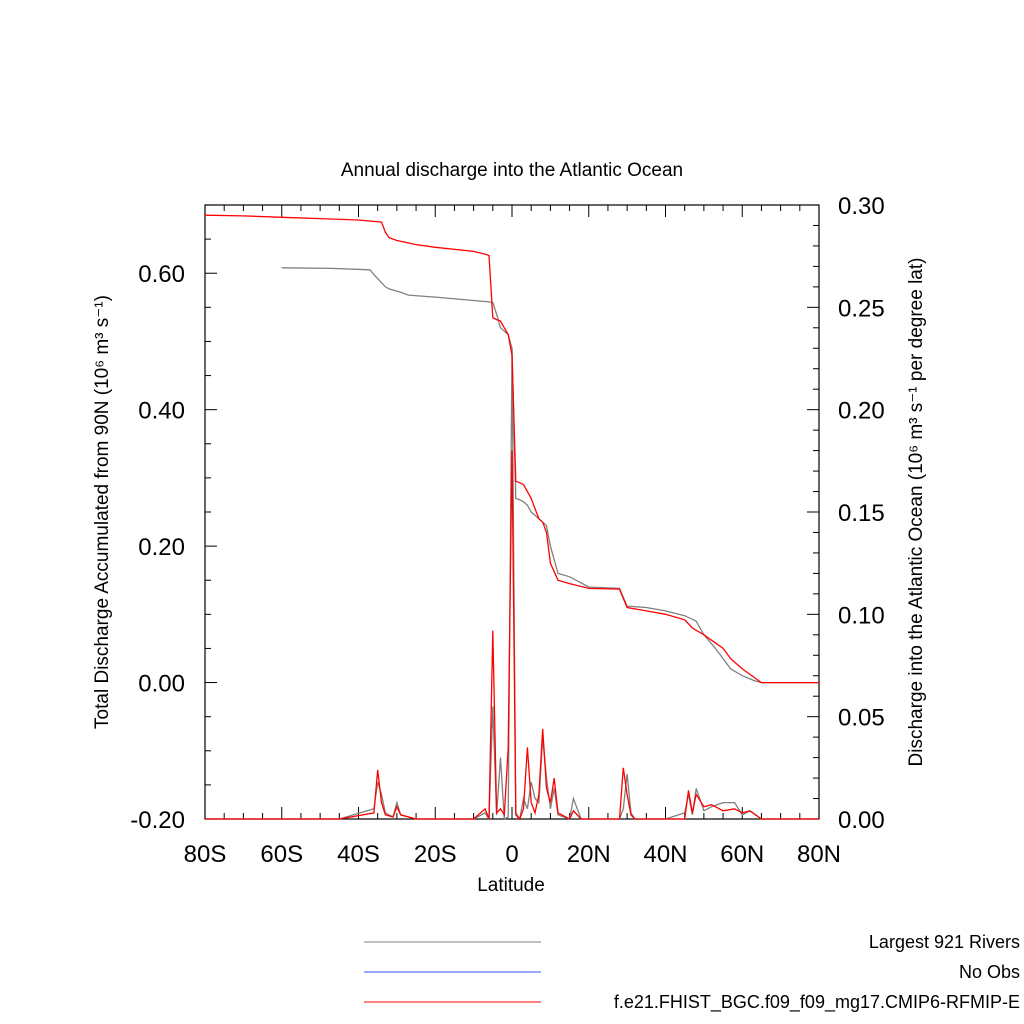  Describe the element at coordinates (861, 615) in the screenshot. I see `y-right-tick-label: 0.10` at that location.